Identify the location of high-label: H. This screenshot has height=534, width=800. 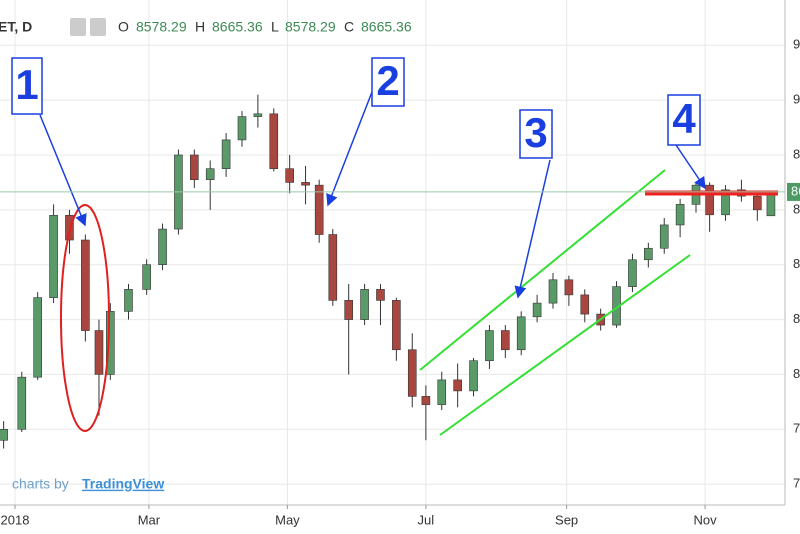
(200, 27).